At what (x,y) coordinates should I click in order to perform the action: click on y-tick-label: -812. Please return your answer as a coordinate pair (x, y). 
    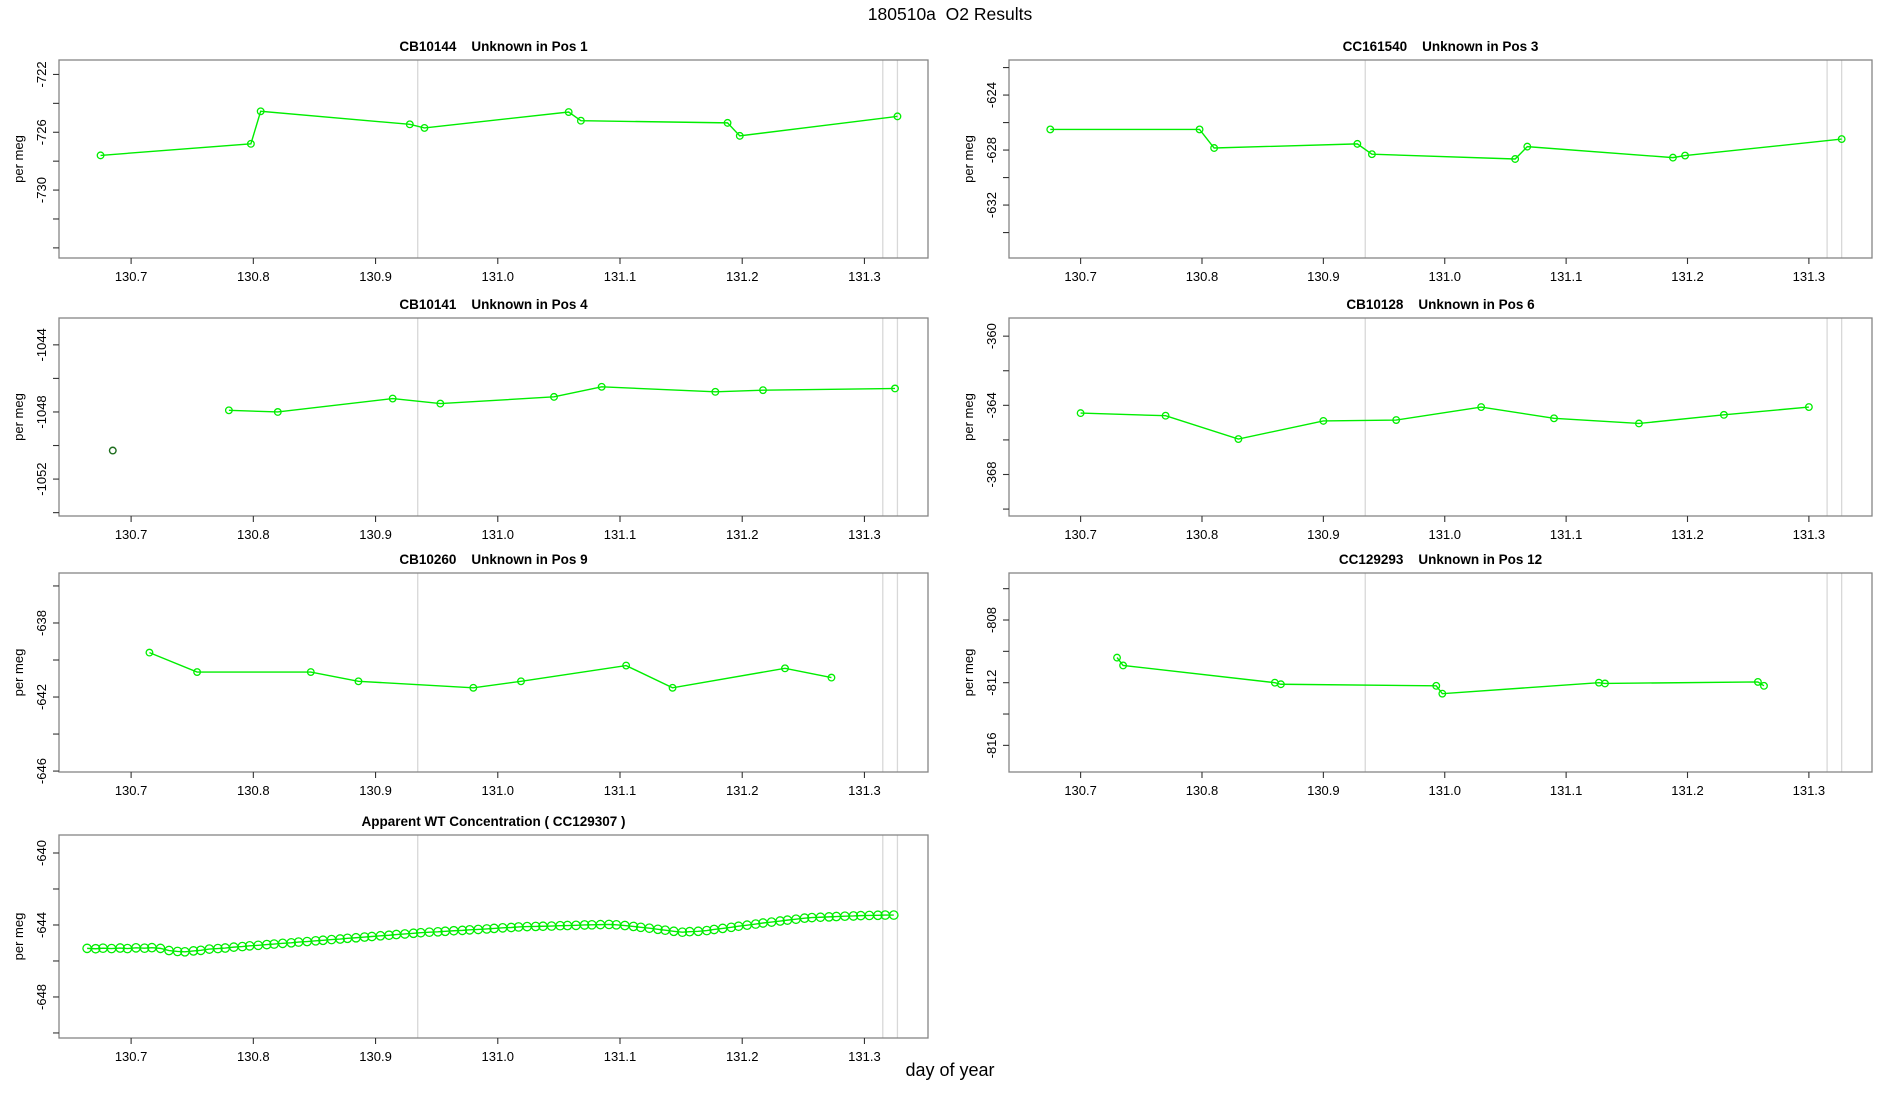
    Looking at the image, I should click on (991, 683).